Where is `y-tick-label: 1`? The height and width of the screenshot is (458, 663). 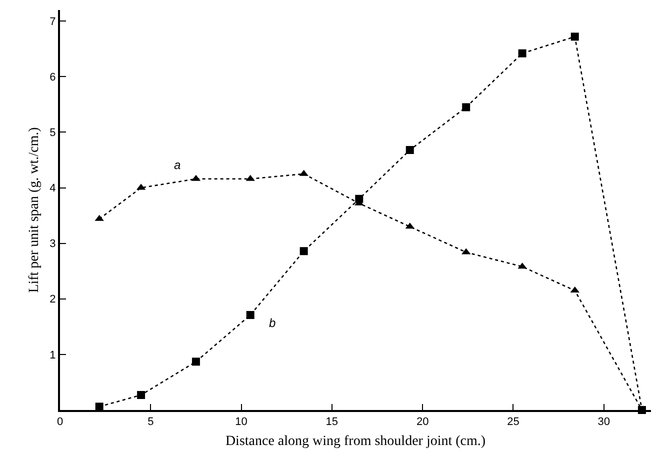
y-tick-label: 1 is located at coordinates (53, 355).